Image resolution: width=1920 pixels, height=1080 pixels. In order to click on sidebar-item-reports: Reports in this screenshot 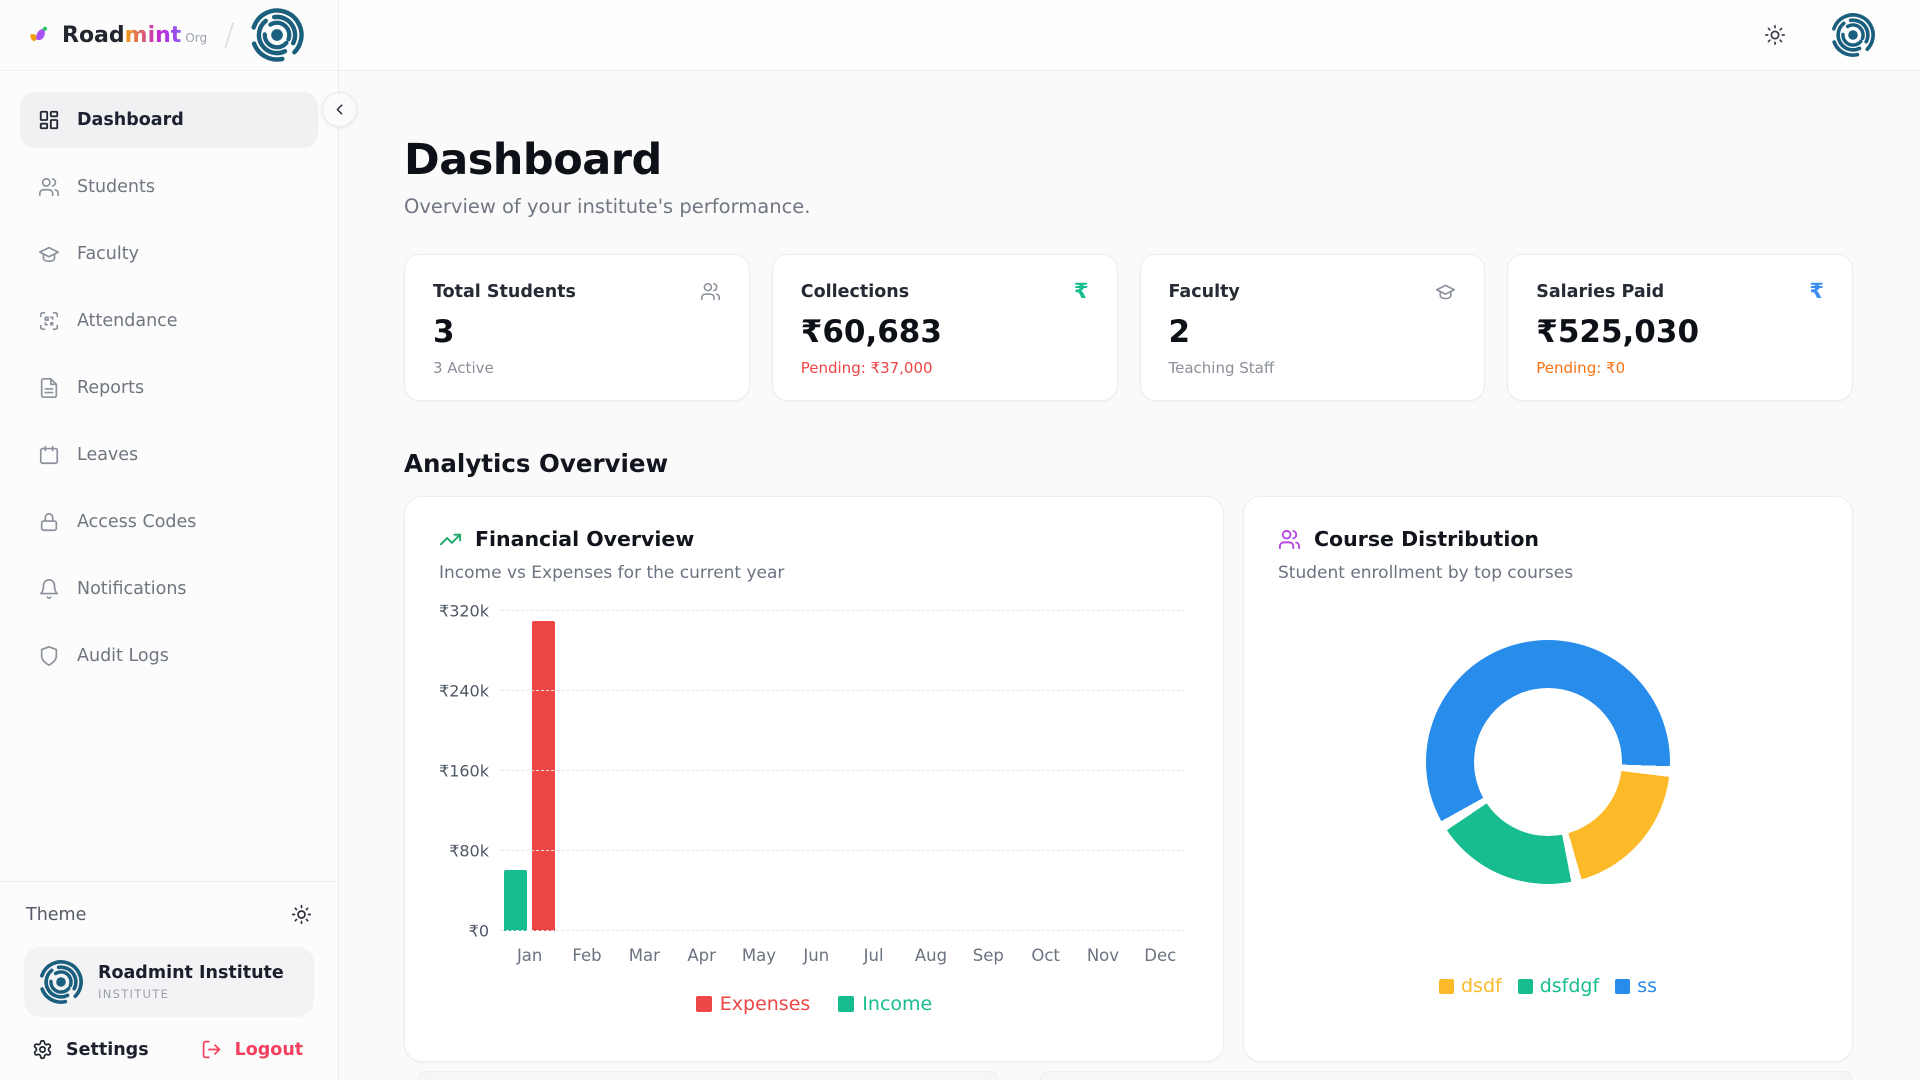, I will do `click(169, 388)`.